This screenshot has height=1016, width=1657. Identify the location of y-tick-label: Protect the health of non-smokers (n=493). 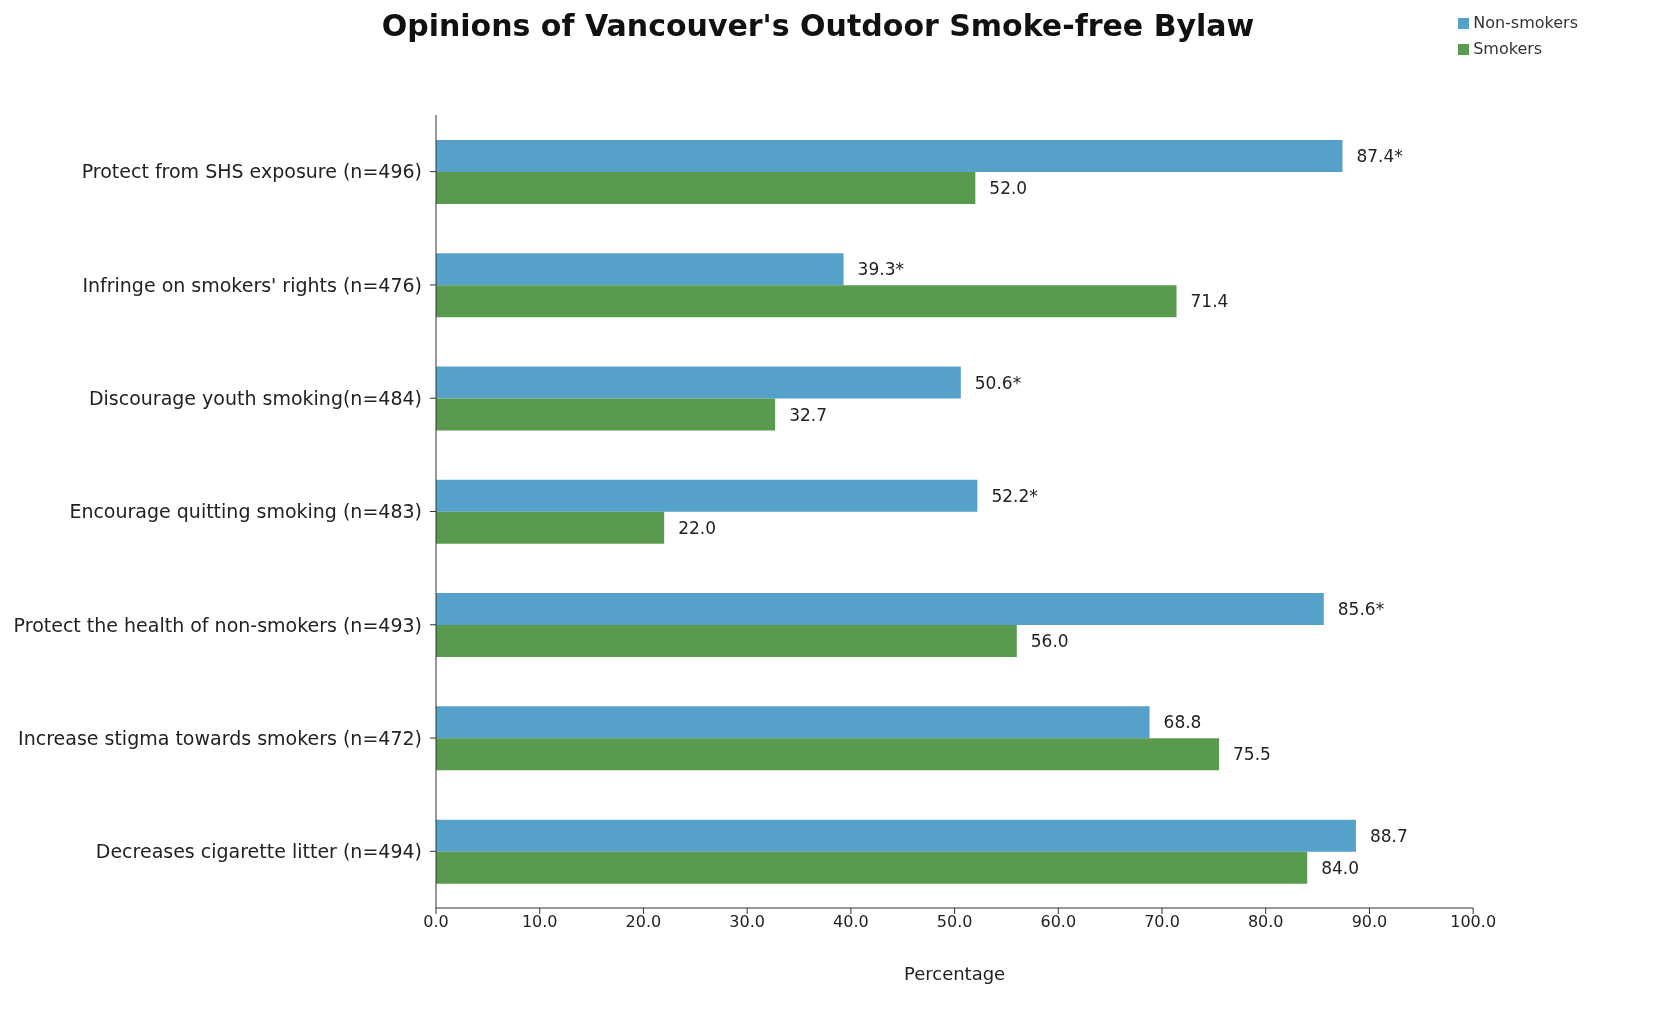
(217, 624).